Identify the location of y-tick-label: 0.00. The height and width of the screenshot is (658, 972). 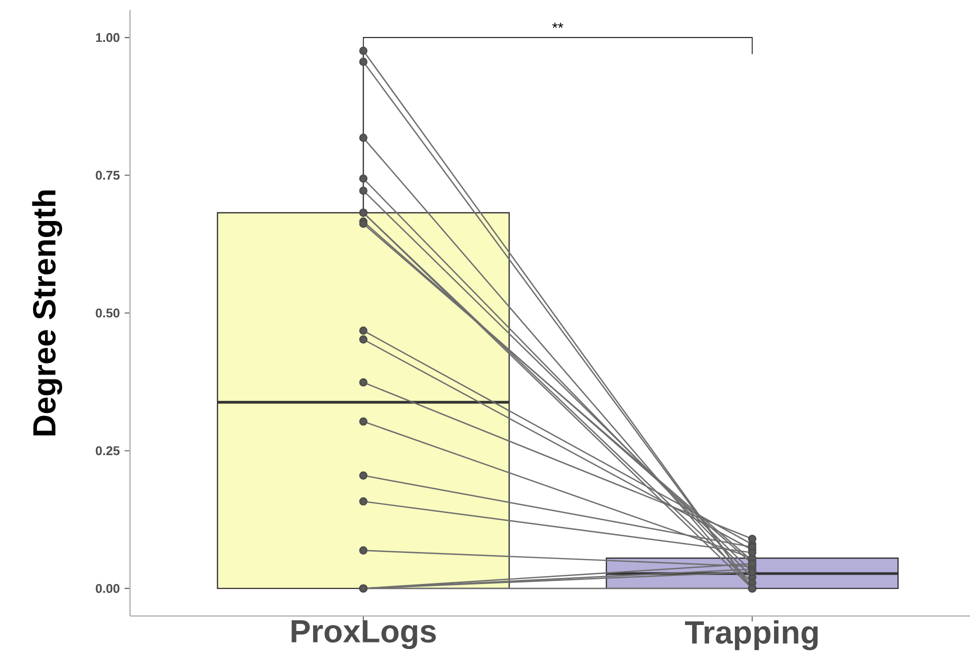
(108, 588).